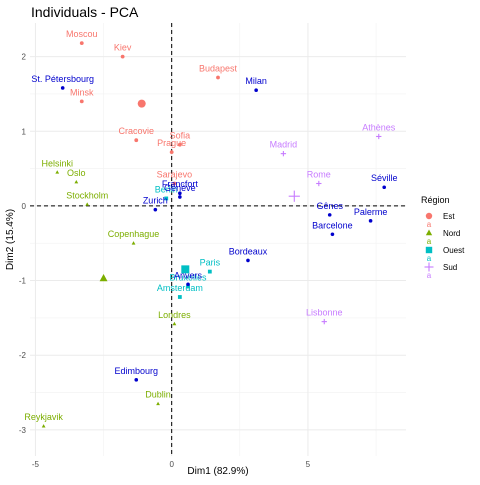 This screenshot has width=480, height=485. Describe the element at coordinates (435, 200) in the screenshot. I see `legend-title: Région` at that location.